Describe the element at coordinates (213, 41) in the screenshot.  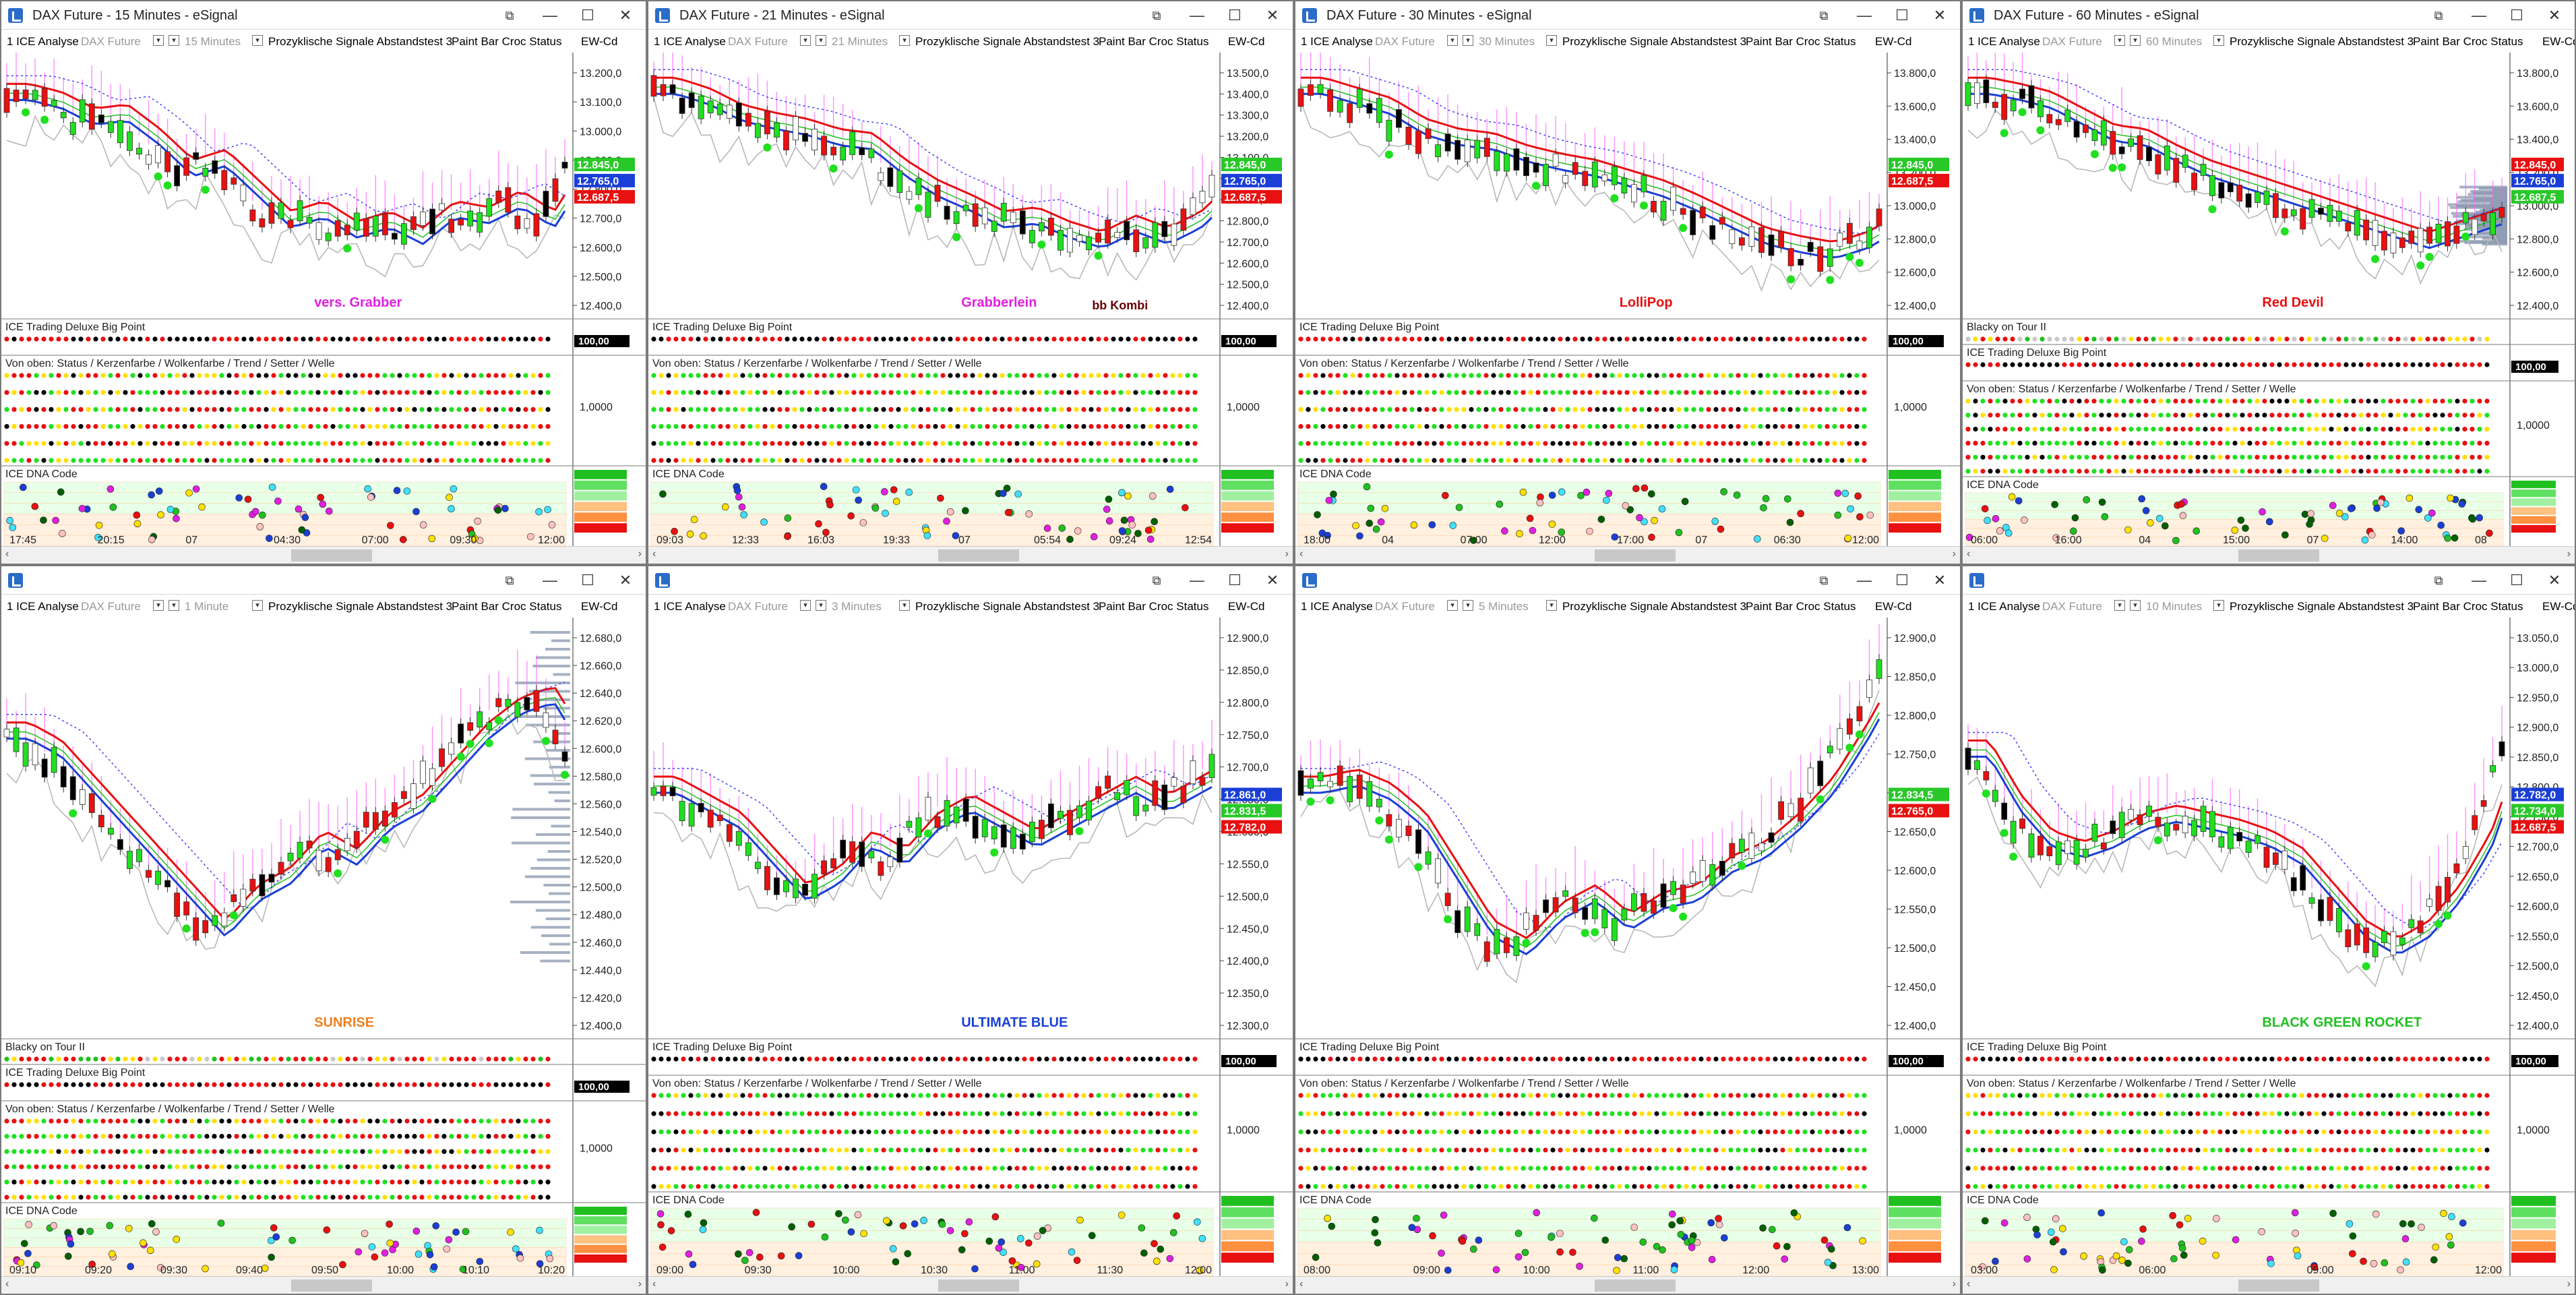
I see `interval-label: 15 Minutes` at that location.